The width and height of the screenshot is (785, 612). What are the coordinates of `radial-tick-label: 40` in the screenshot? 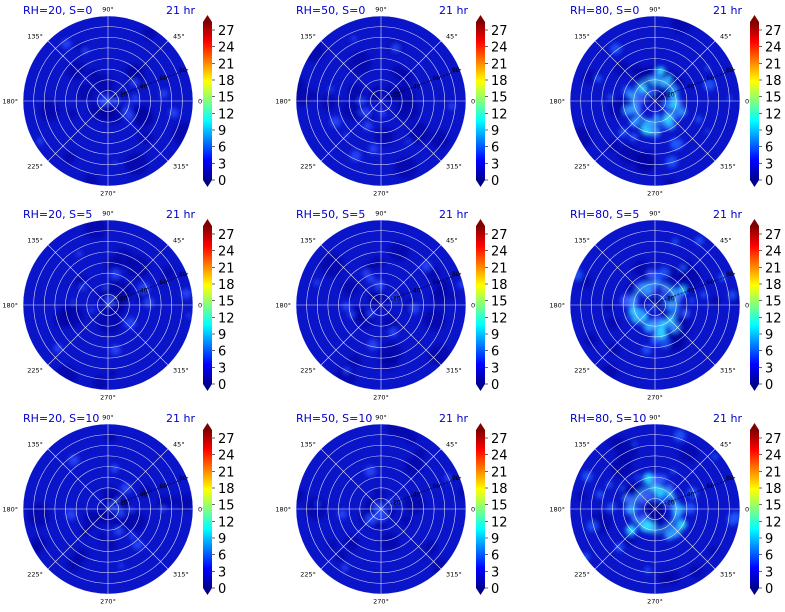 It's located at (691, 494).